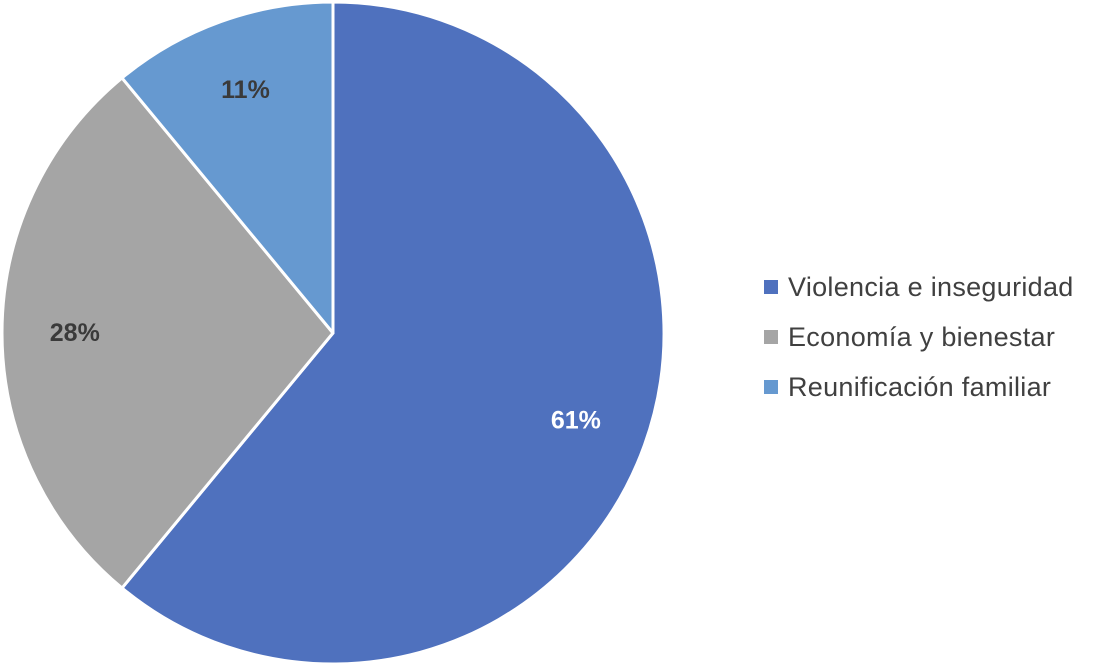 The width and height of the screenshot is (1118, 666). I want to click on slice-data-label: 28%, so click(75, 333).